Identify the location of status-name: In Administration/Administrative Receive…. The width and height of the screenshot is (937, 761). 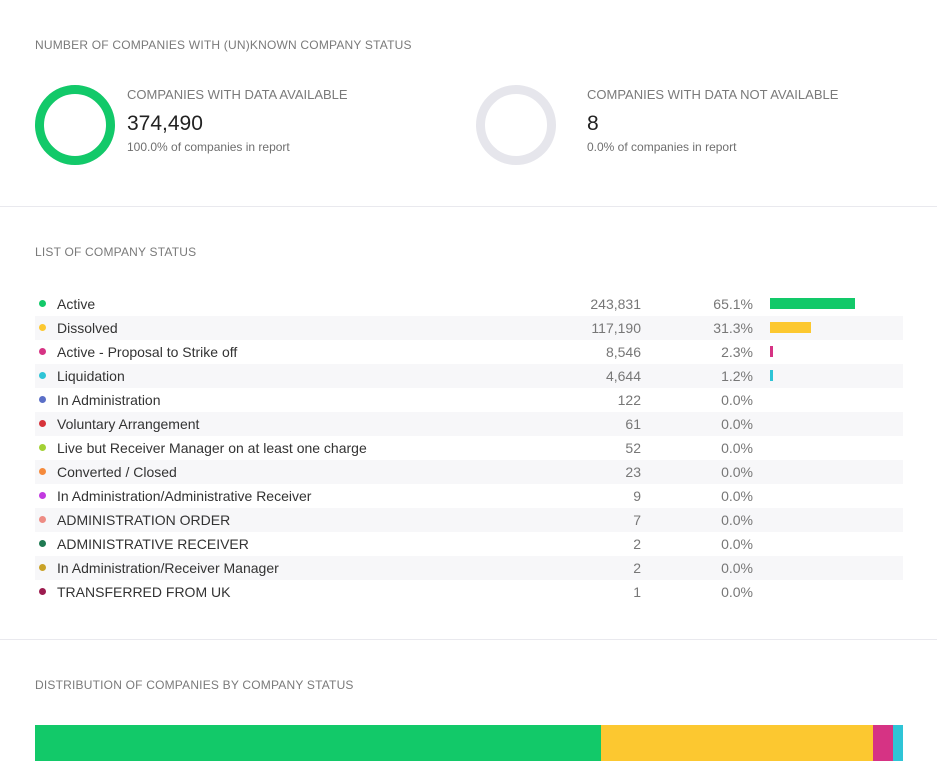
(184, 496).